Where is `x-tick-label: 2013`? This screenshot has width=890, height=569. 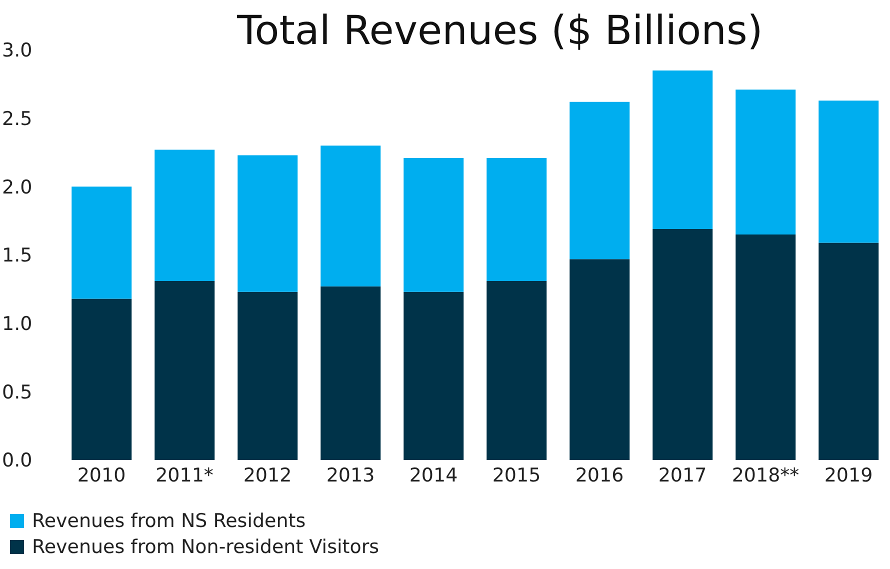
x-tick-label: 2013 is located at coordinates (350, 475).